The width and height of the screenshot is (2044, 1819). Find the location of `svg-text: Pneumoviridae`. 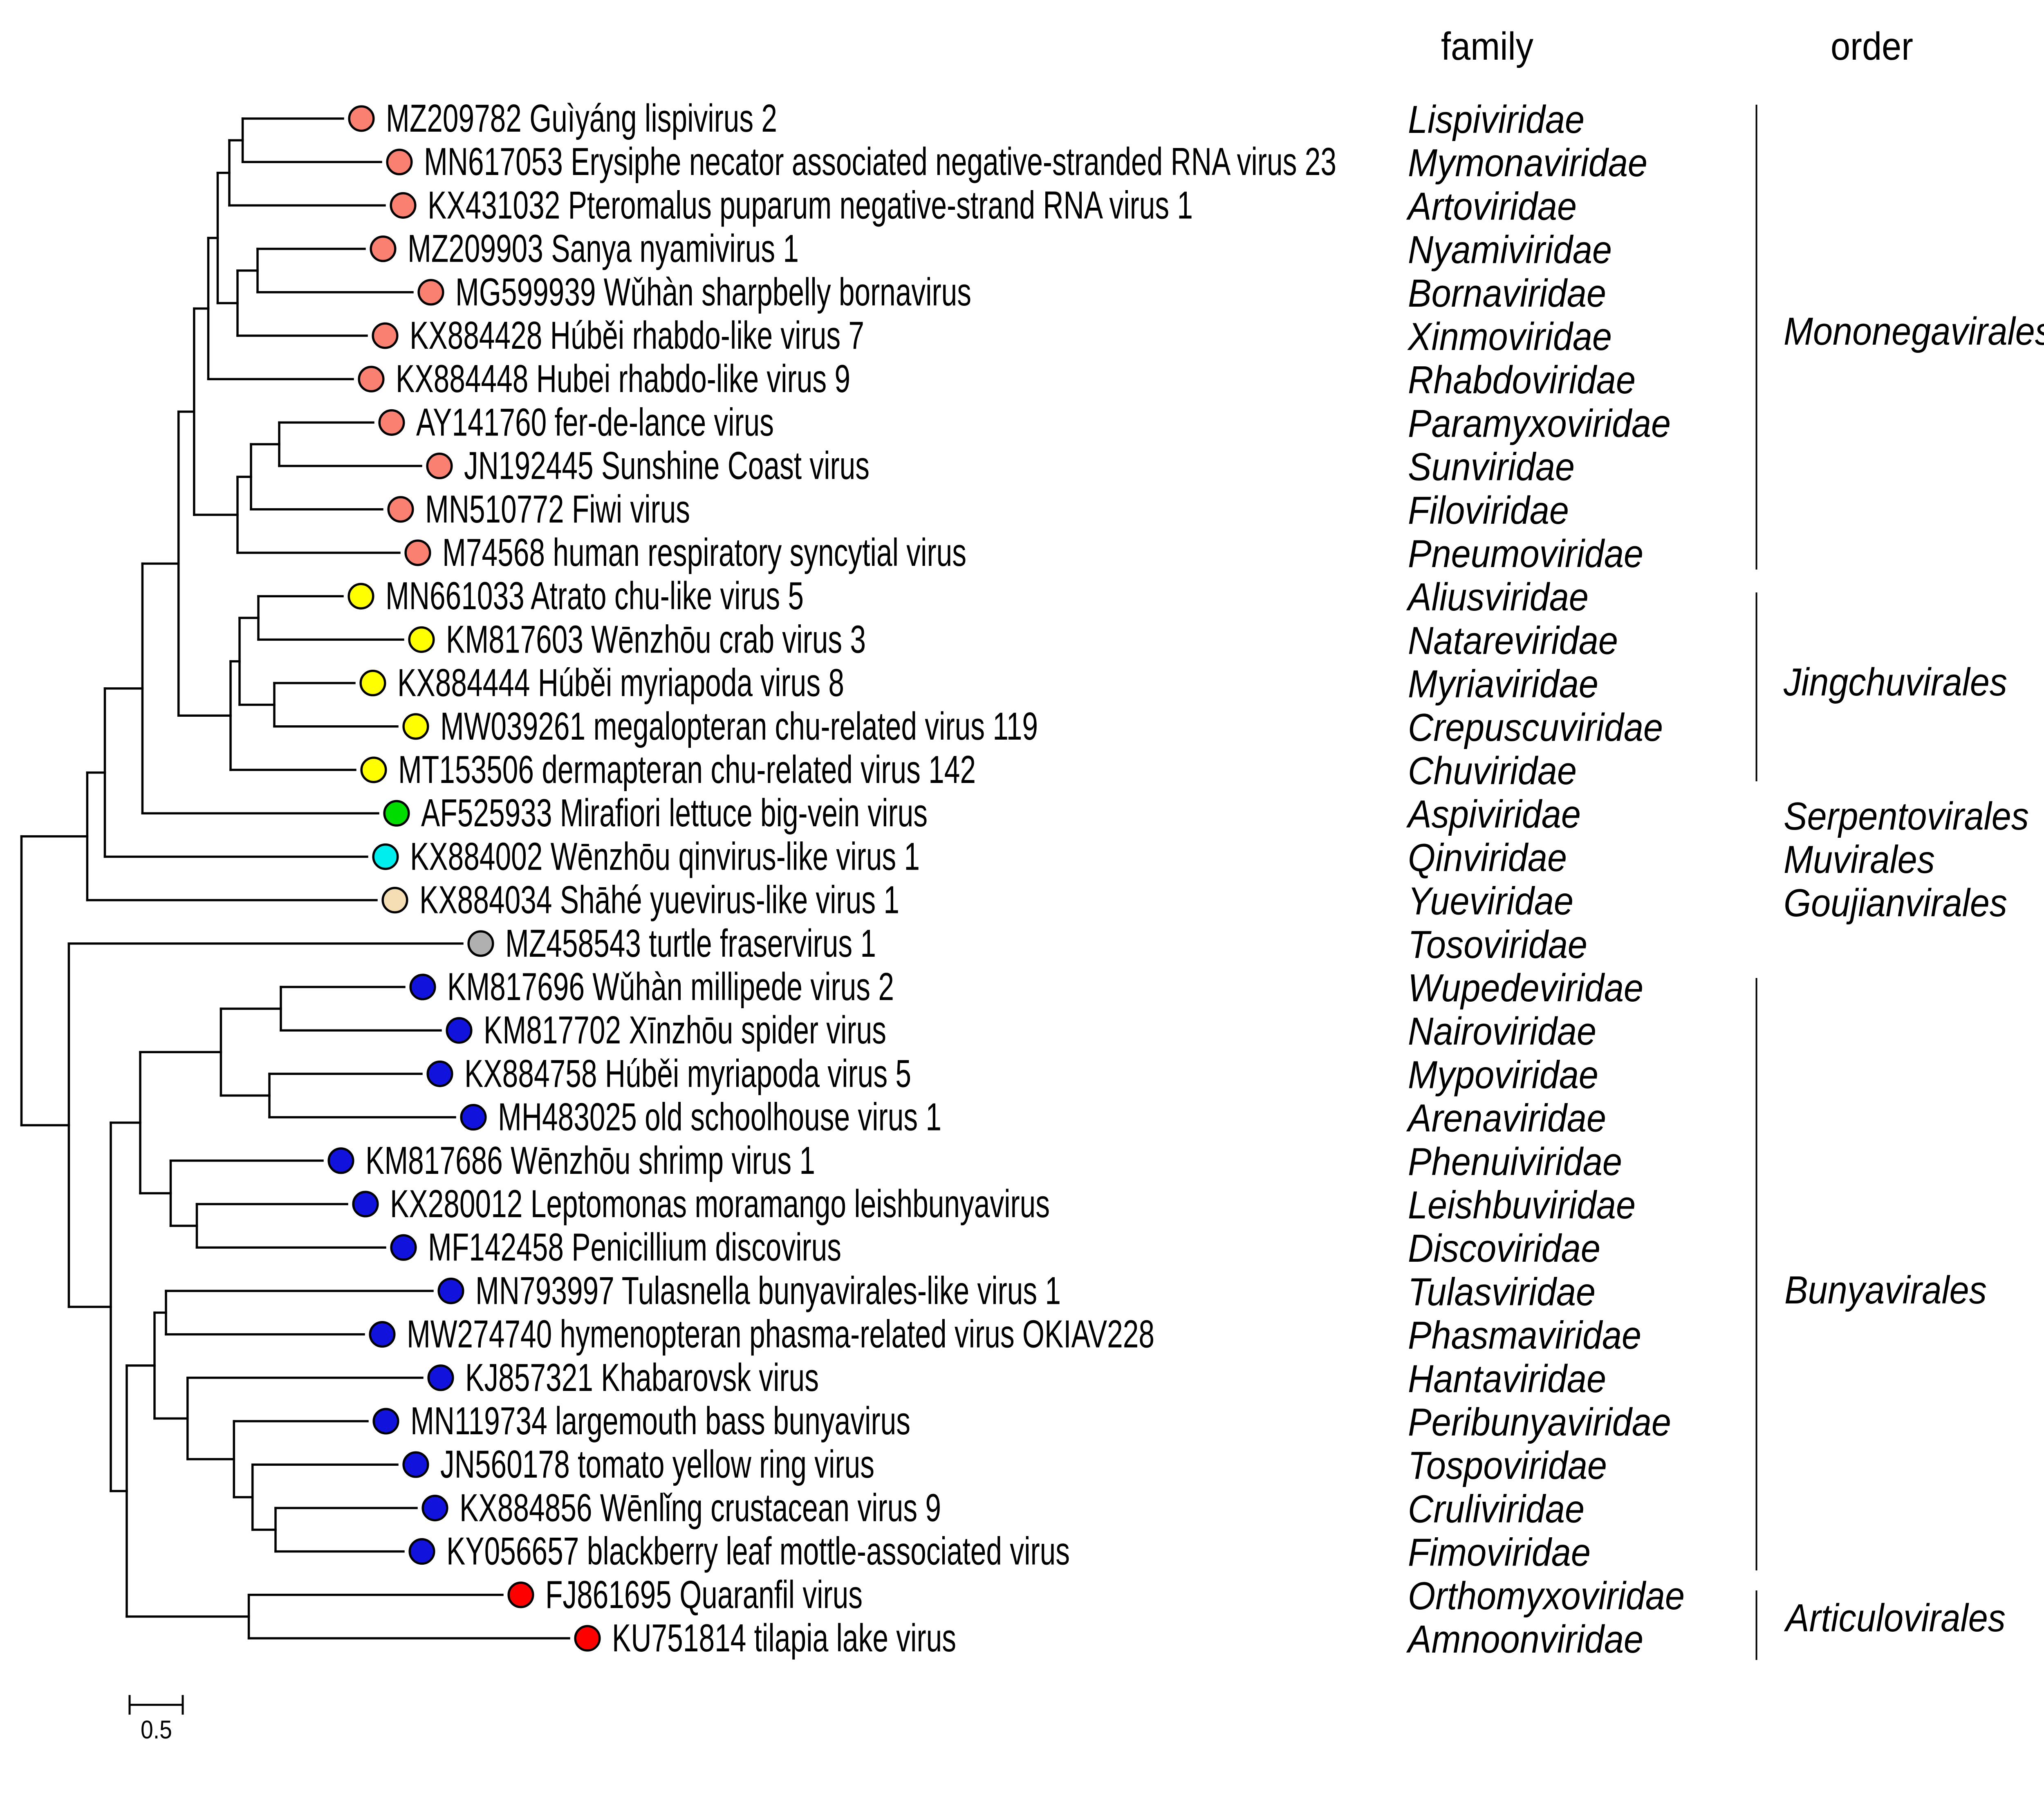

svg-text: Pneumoviridae is located at coordinates (1526, 554).